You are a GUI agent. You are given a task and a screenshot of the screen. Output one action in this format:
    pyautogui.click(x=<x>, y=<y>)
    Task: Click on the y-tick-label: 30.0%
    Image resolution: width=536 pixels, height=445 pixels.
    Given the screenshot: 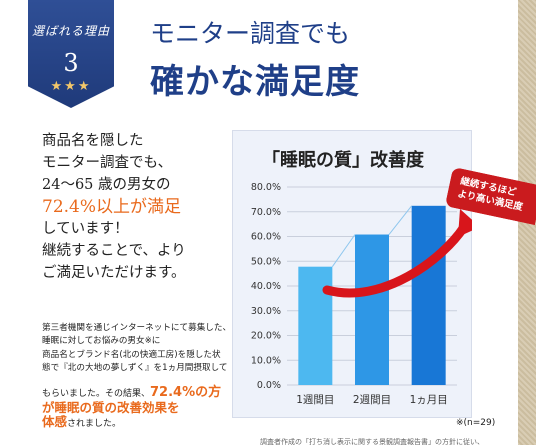 What is the action you would take?
    pyautogui.click(x=266, y=311)
    